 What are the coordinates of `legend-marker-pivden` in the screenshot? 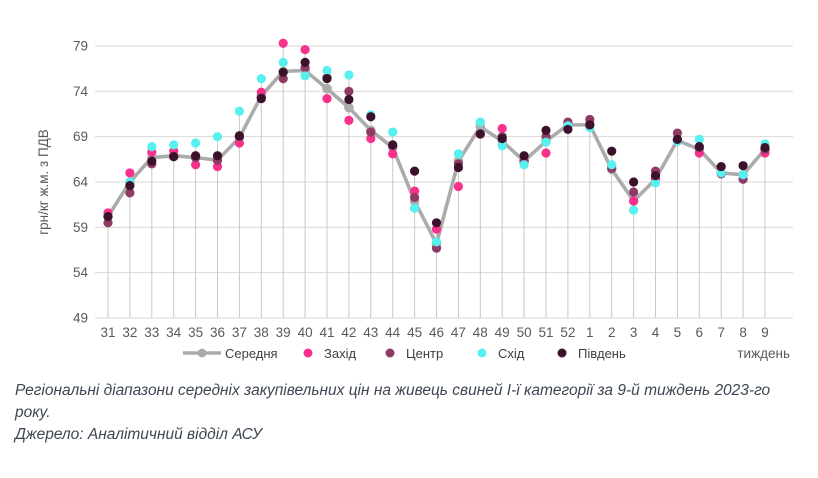 It's located at (562, 353).